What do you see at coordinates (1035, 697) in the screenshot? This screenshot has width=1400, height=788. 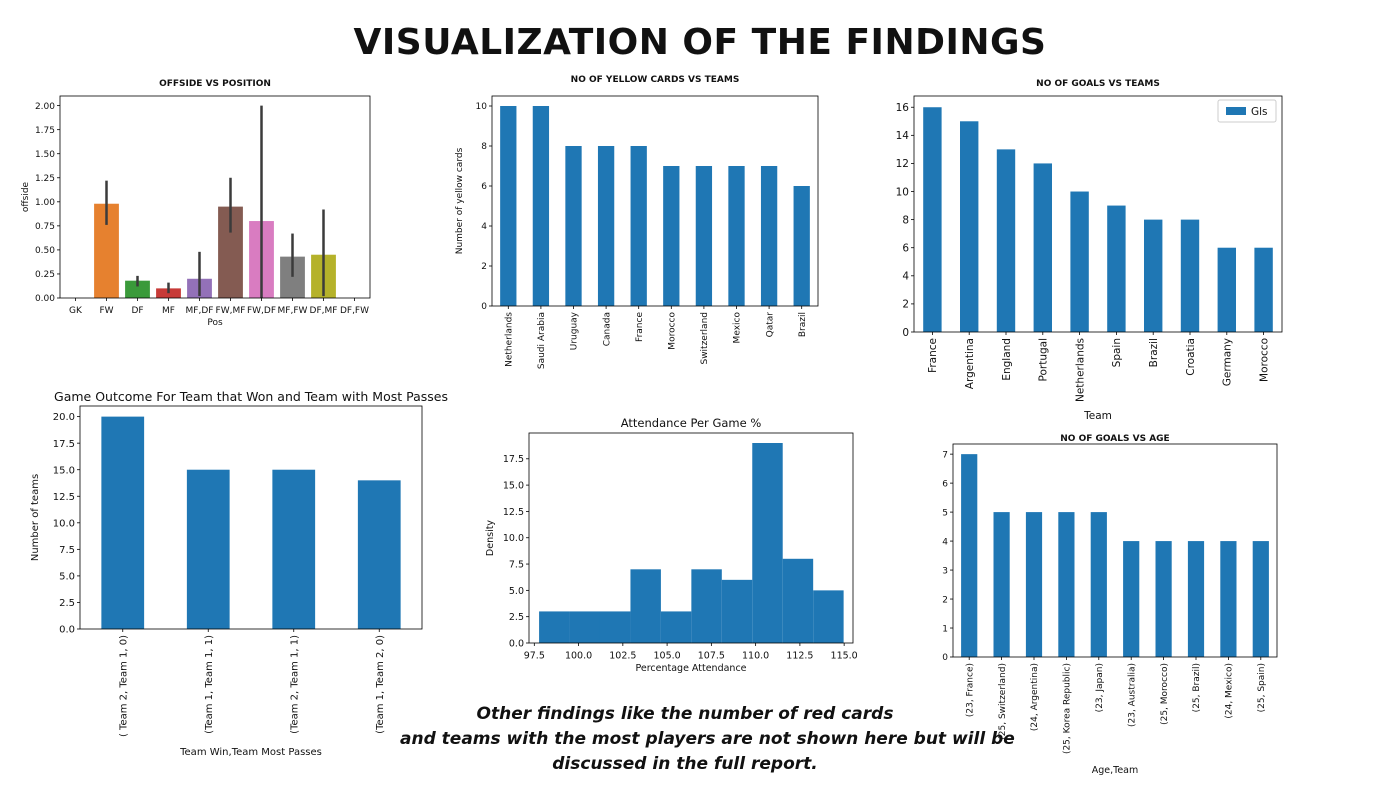 I see `x-tick-label: (24, Argentina)` at bounding box center [1035, 697].